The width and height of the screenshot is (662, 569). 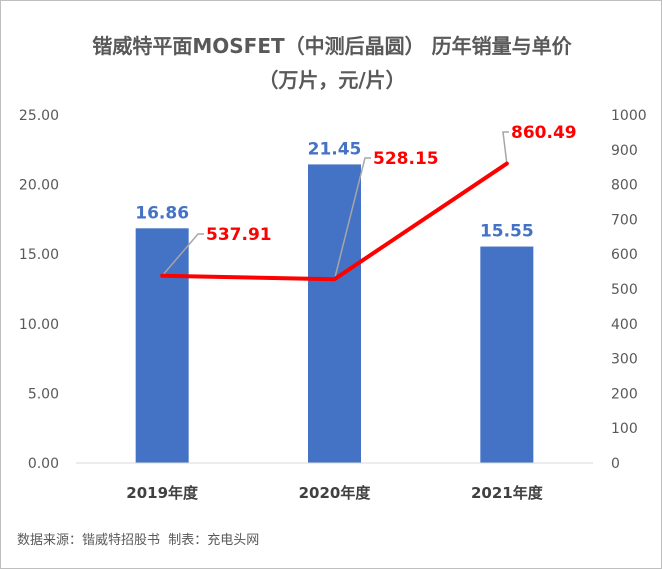 What do you see at coordinates (335, 493) in the screenshot?
I see `x-axis-category-label: 2020年度` at bounding box center [335, 493].